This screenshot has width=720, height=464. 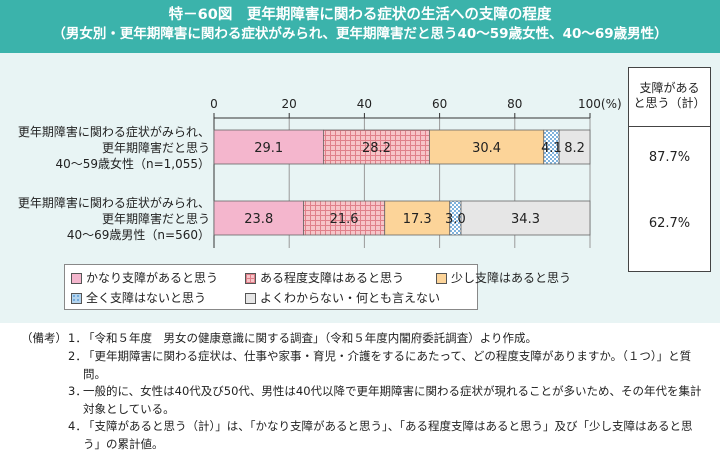 What do you see at coordinates (77, 356) in the screenshot?
I see `note-number: 2．` at bounding box center [77, 356].